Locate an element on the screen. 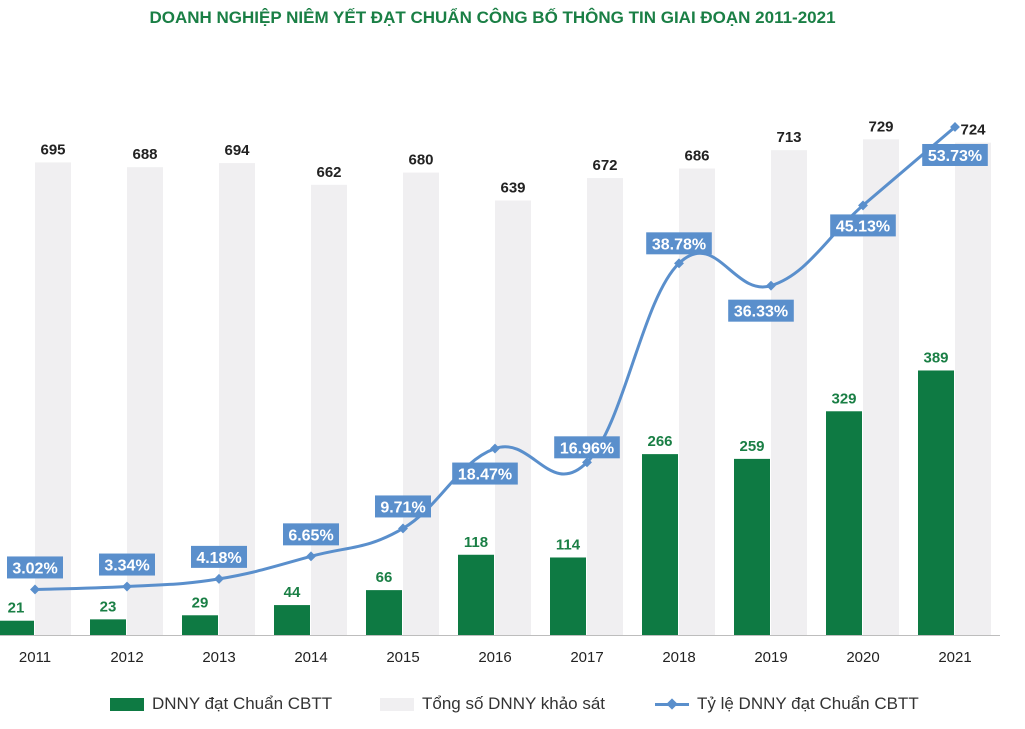  ratio-value-label: 4.18% is located at coordinates (218, 558).